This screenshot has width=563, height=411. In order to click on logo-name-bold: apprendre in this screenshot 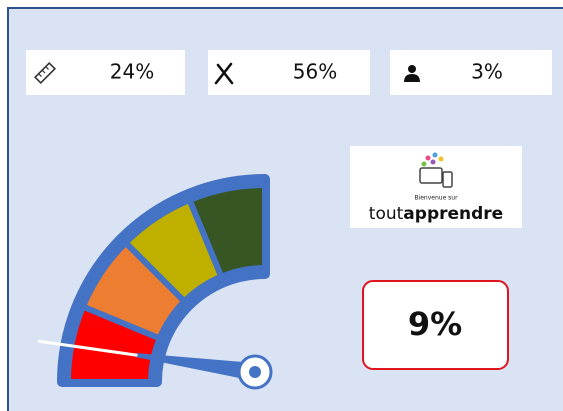, I will do `click(453, 214)`.